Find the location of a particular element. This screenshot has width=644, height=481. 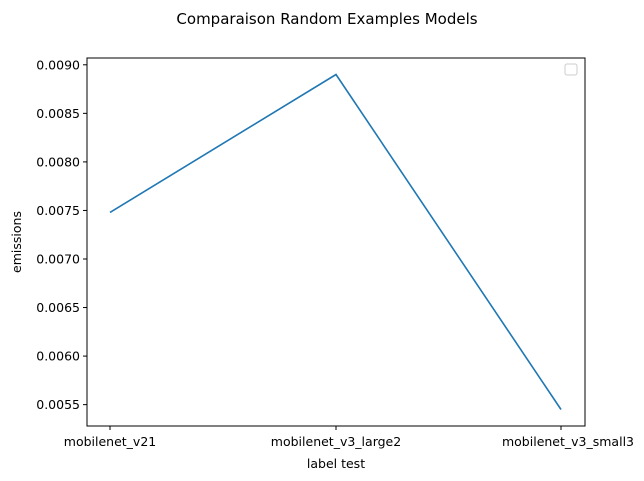

y-axis-label: emissions is located at coordinates (16, 242).